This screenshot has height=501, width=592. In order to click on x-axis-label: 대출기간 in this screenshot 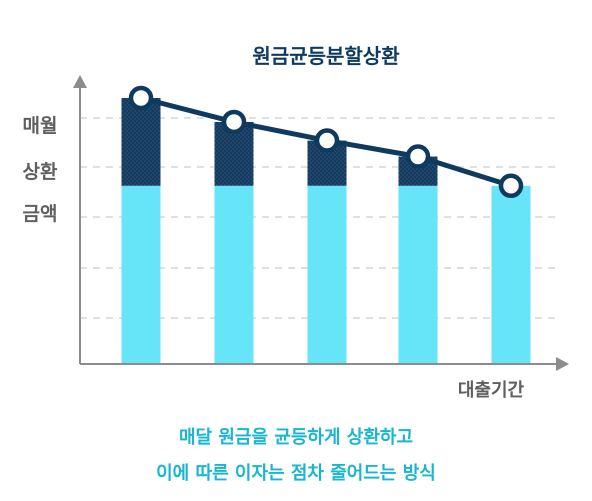, I will do `click(491, 390)`.